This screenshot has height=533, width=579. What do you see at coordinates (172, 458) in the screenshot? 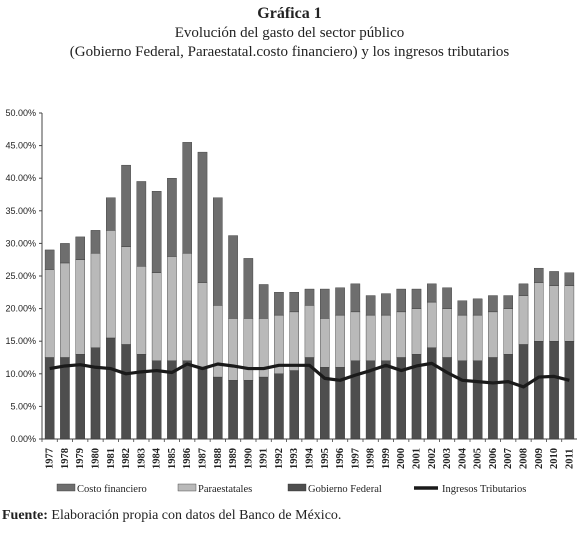
I see `x-tick-label: 1985` at bounding box center [172, 458].